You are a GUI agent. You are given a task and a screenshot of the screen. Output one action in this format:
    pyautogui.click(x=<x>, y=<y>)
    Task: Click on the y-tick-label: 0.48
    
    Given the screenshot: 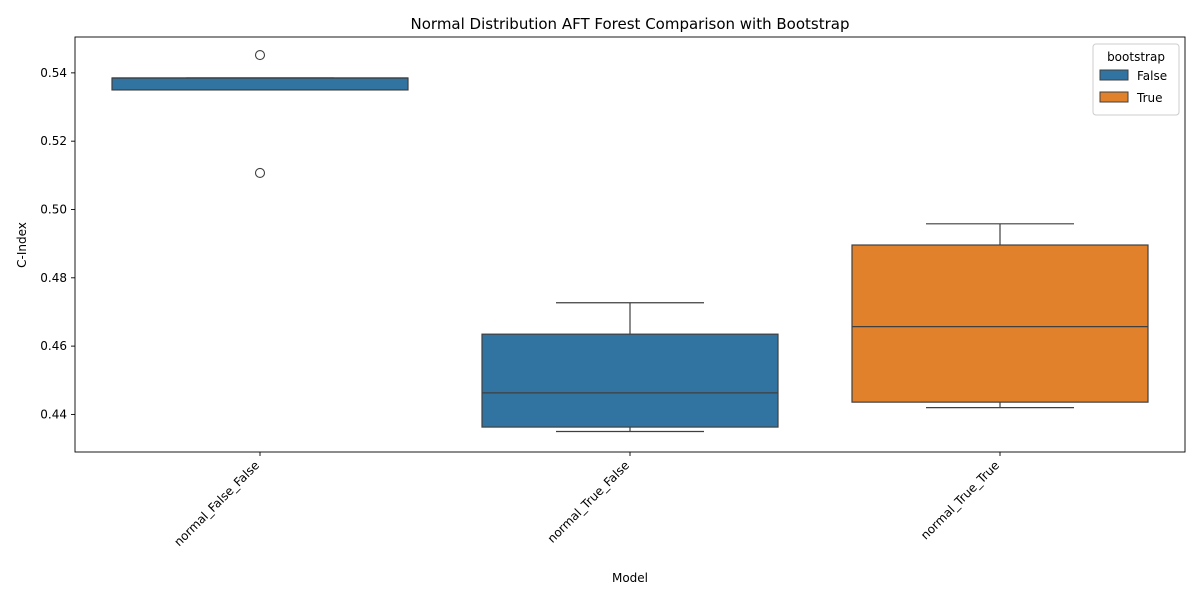 What is the action you would take?
    pyautogui.click(x=53, y=278)
    